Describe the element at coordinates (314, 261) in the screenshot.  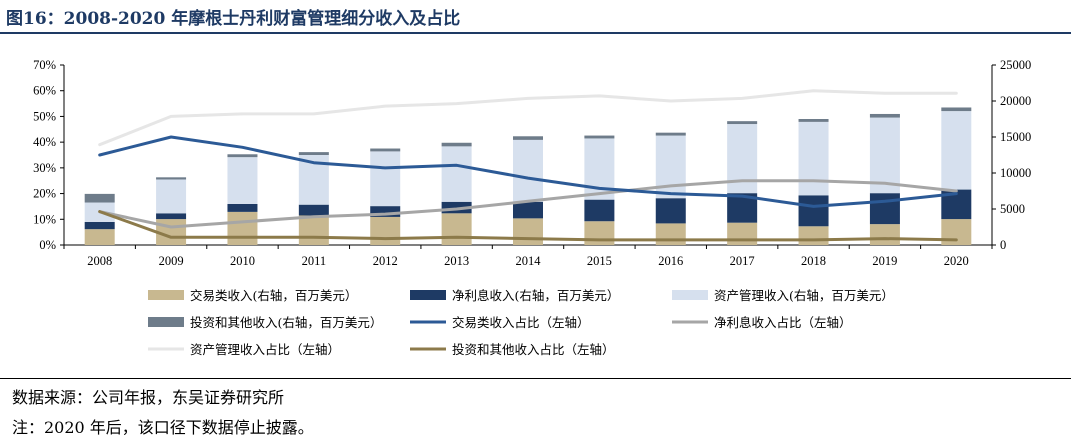
I see `x-tick-label: 2011` at that location.